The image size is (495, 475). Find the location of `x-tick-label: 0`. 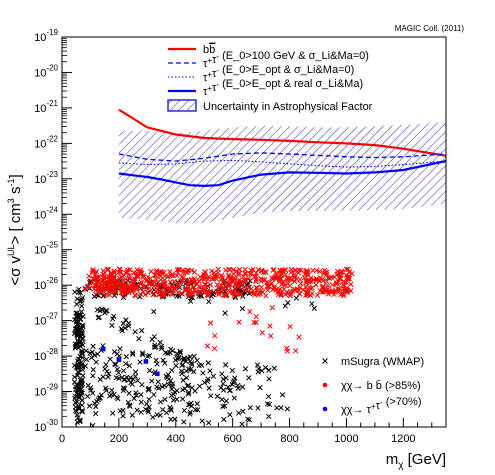

x-tick-label: 0 is located at coordinates (62, 439).